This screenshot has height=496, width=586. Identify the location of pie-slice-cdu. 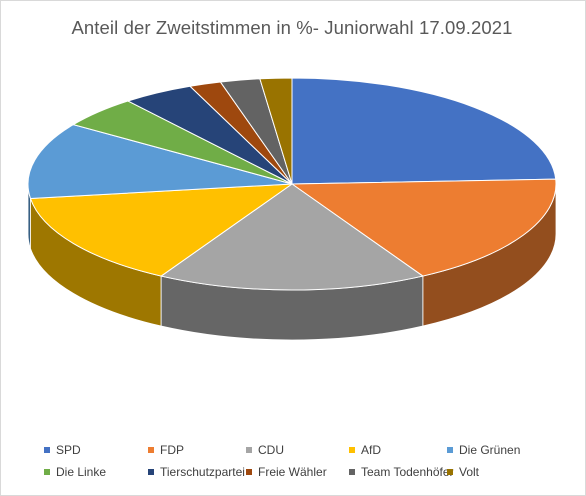
(292, 237).